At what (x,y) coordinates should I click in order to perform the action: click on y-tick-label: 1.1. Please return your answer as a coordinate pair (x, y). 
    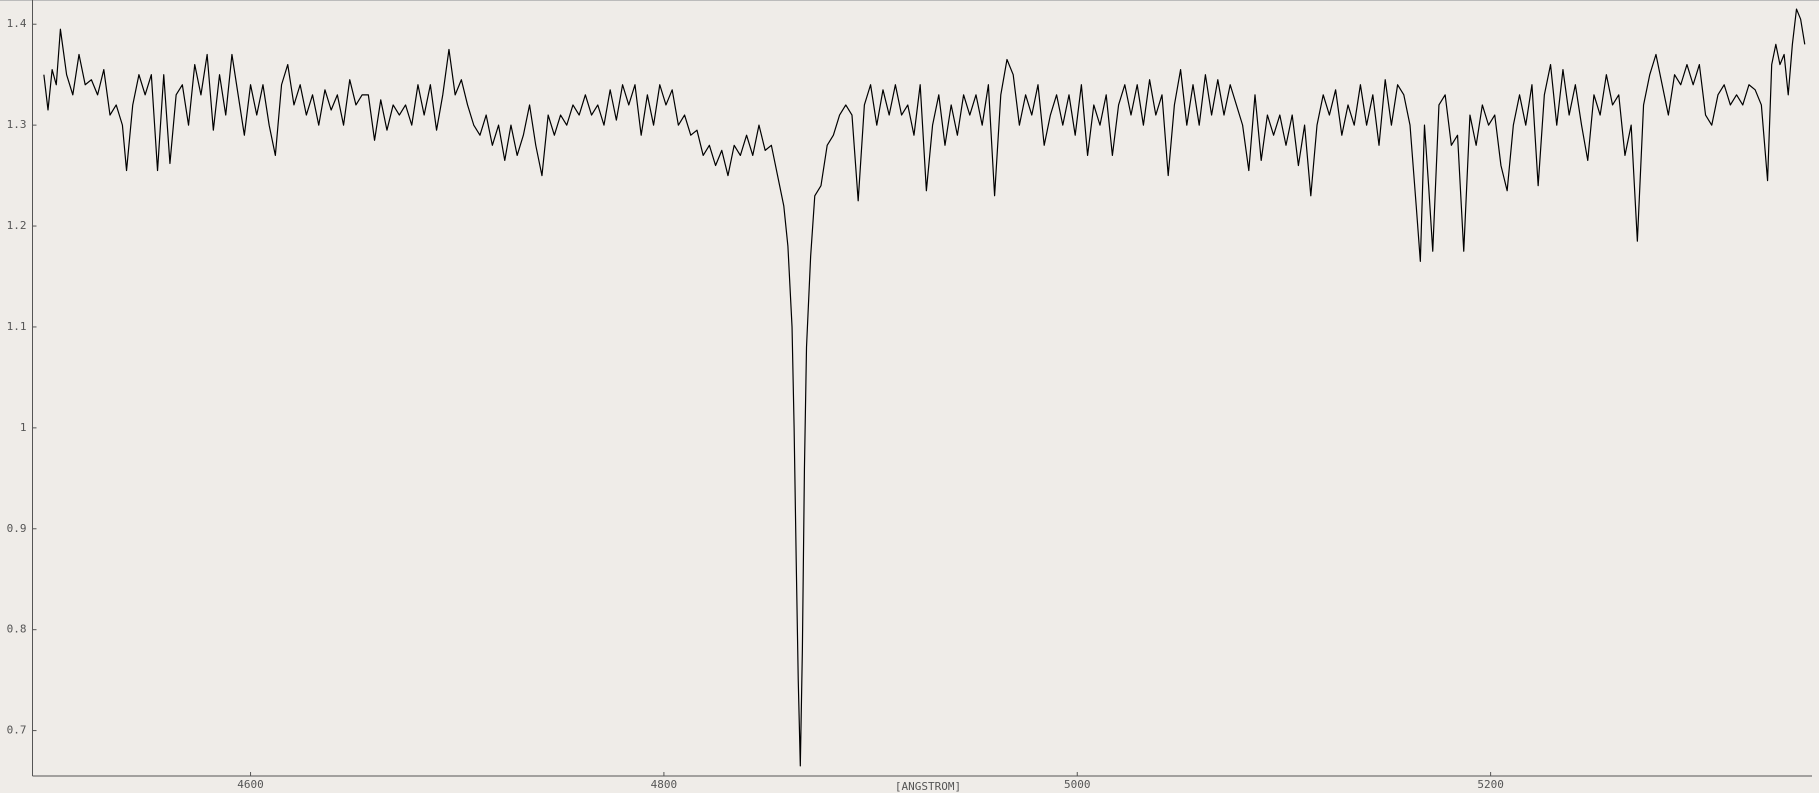
    Looking at the image, I should click on (17, 326).